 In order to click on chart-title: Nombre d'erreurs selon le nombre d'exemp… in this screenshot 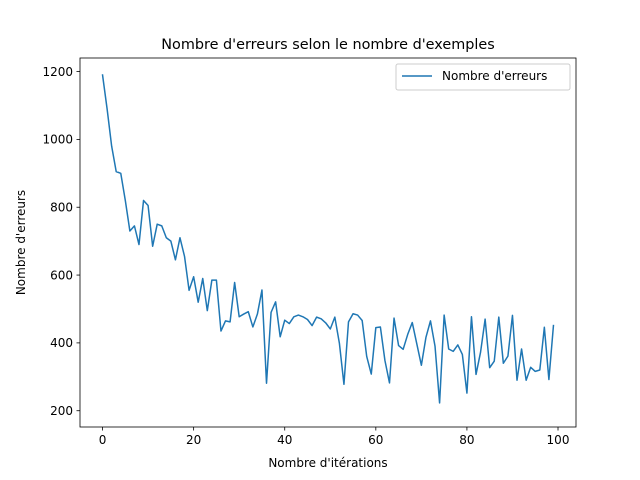, I will do `click(327, 45)`.